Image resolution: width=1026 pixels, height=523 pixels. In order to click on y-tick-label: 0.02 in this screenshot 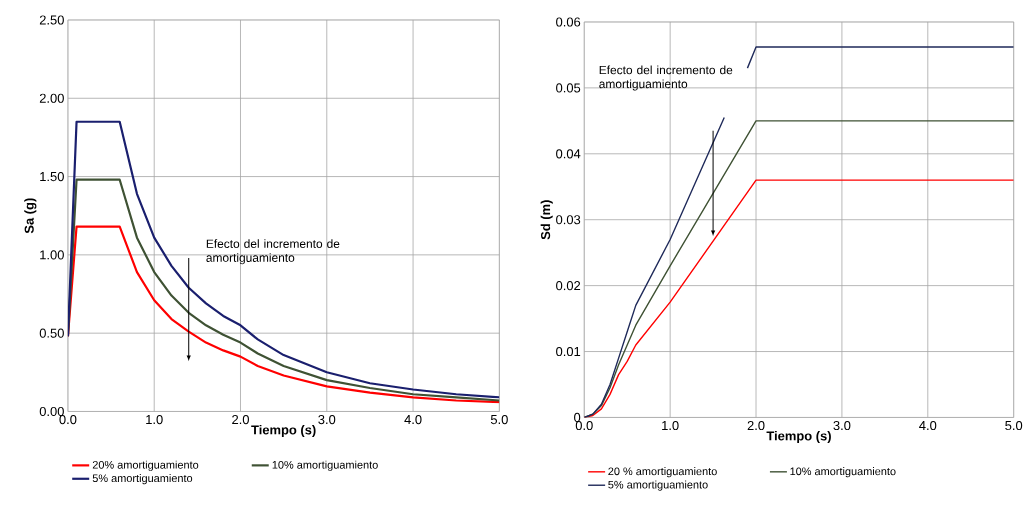, I will do `click(568, 285)`.